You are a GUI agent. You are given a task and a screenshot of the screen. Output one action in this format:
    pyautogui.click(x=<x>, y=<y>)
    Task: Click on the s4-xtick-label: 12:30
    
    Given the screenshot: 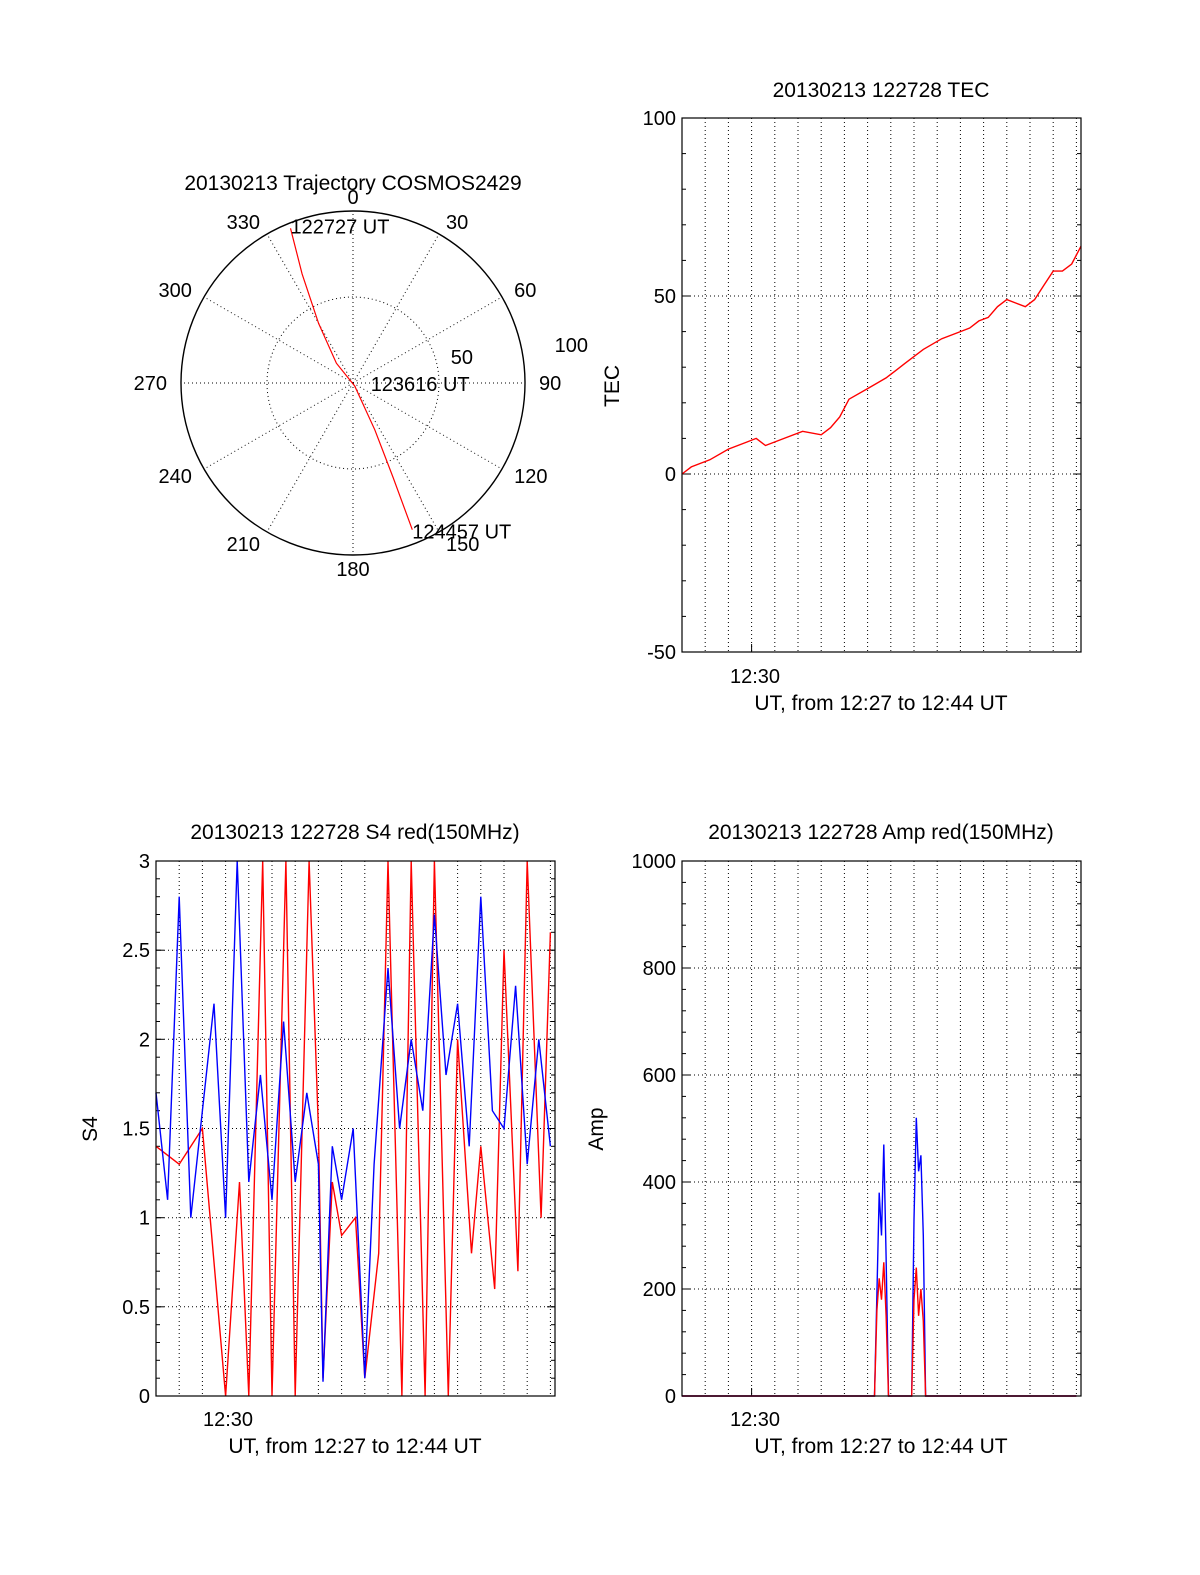 What is the action you would take?
    pyautogui.click(x=228, y=1420)
    